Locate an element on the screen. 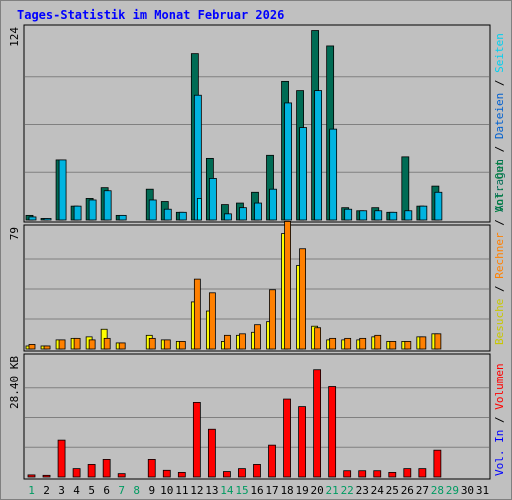 This screenshot has width=512, height=500. x-tick-day-19: 19 is located at coordinates (301, 490).